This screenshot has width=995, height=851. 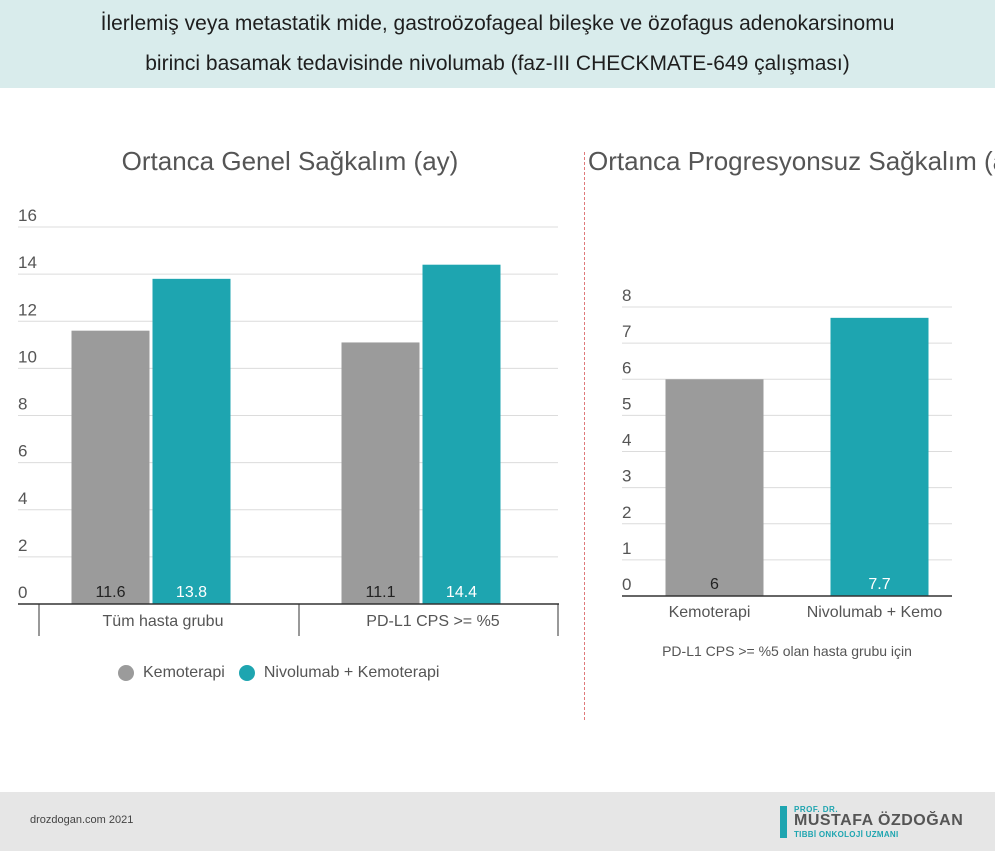 What do you see at coordinates (626, 440) in the screenshot?
I see `pfs-y-tick-label: 4` at bounding box center [626, 440].